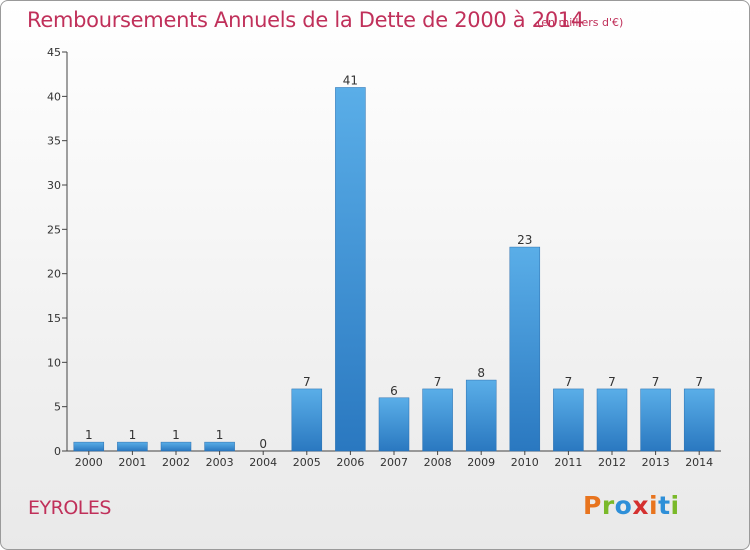  What do you see at coordinates (176, 462) in the screenshot?
I see `x-tick-label: 2002` at bounding box center [176, 462].